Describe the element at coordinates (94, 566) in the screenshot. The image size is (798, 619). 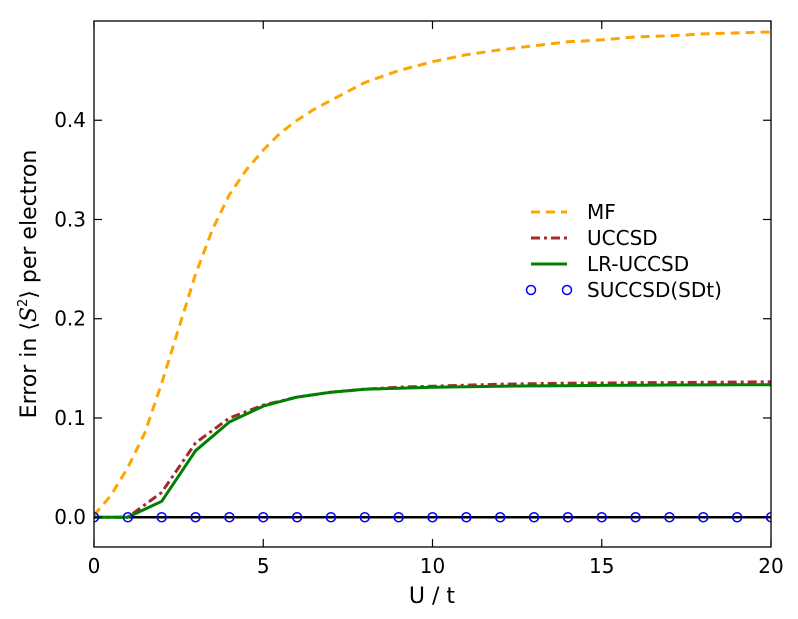
I see `x-tick-label: 0` at that location.